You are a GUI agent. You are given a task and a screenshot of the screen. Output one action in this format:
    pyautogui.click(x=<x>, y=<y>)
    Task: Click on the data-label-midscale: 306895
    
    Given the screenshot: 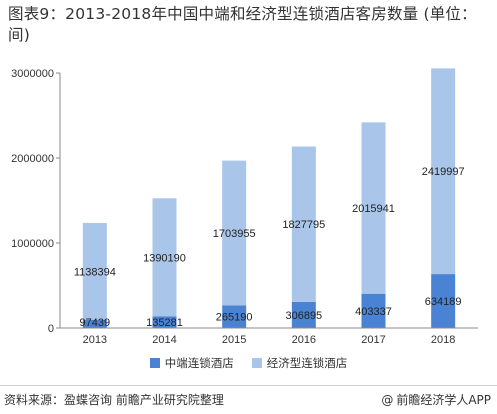 What is the action you would take?
    pyautogui.click(x=303, y=316)
    